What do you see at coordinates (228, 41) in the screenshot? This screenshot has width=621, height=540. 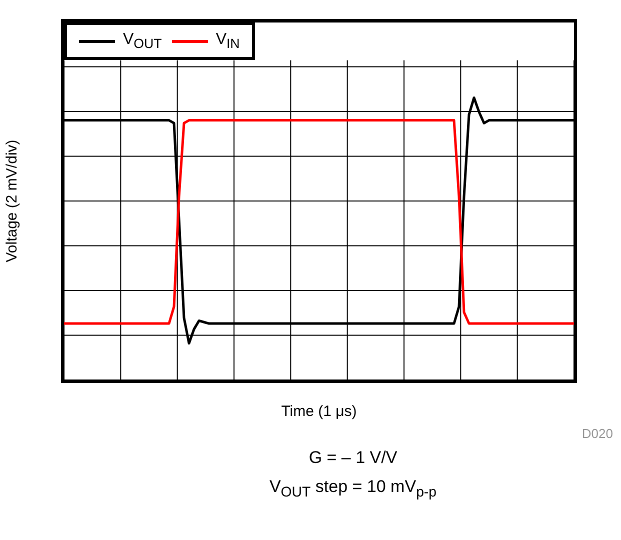 I see `legend-label: V$_{IN}$` at bounding box center [228, 41].